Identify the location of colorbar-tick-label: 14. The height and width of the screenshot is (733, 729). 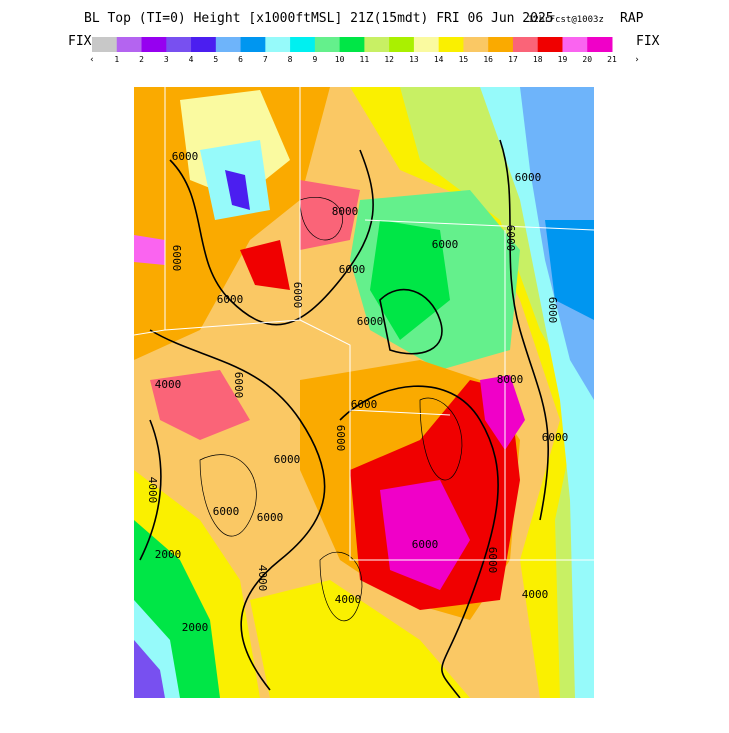
(439, 59).